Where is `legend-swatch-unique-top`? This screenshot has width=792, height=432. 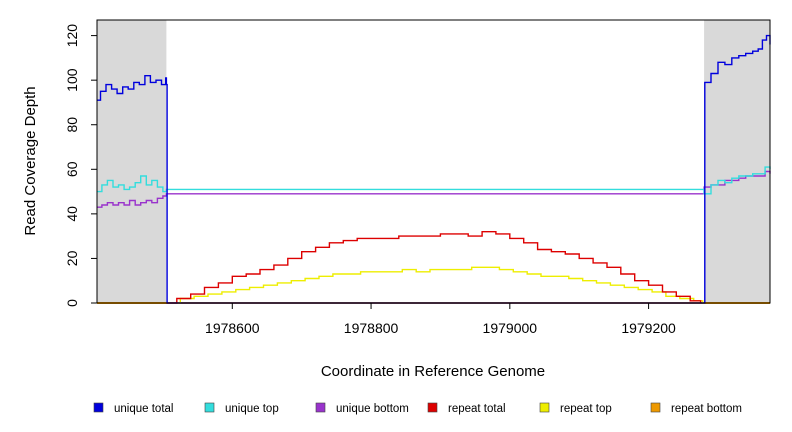
legend-swatch-unique-top is located at coordinates (209, 407).